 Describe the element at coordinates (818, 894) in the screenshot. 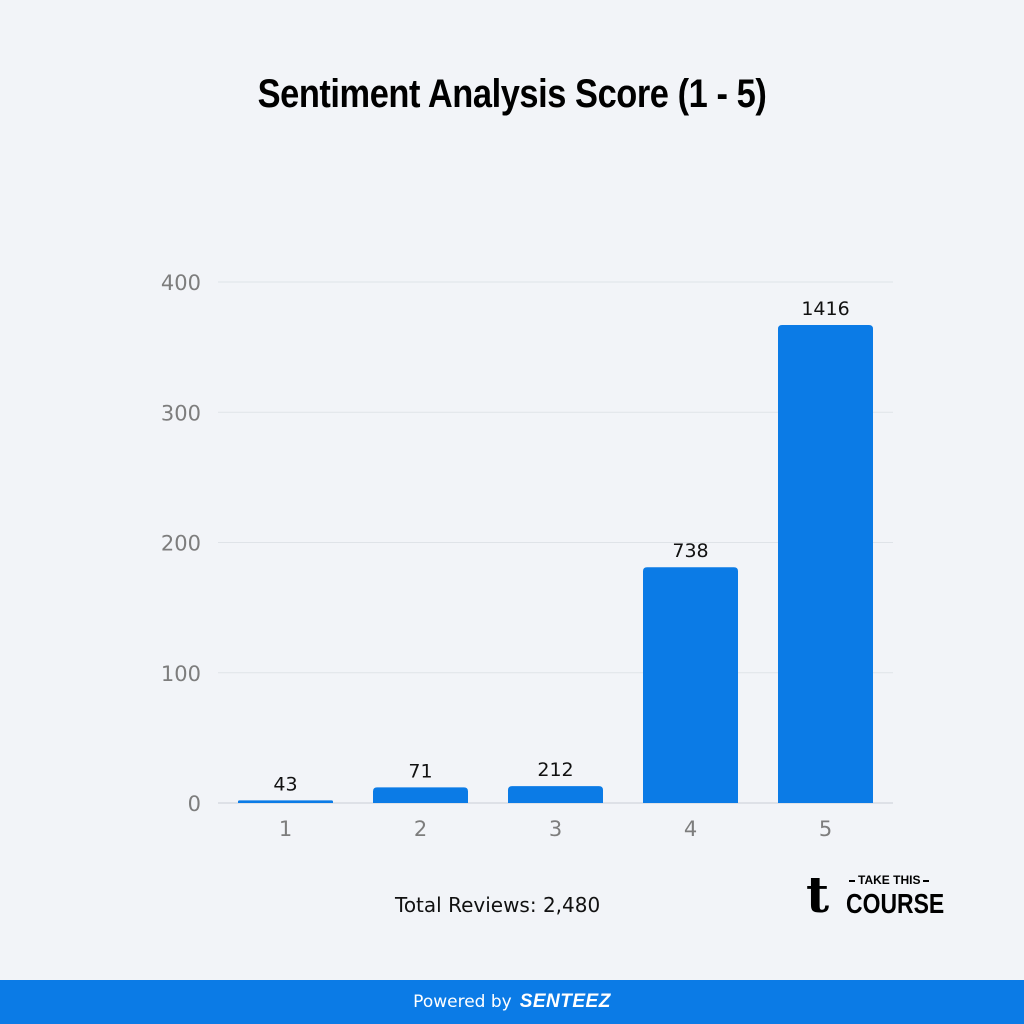

I see `logo-t-icon: t` at that location.